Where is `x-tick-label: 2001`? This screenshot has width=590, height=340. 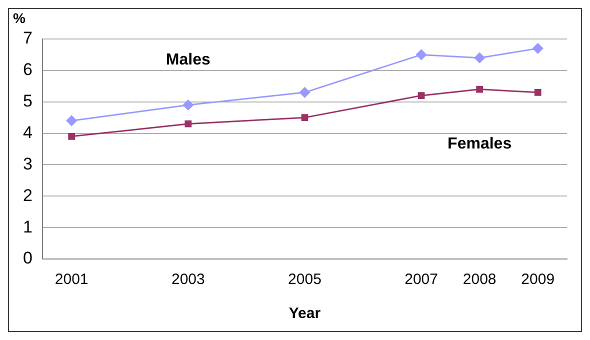 x-tick-label: 2001 is located at coordinates (71, 279).